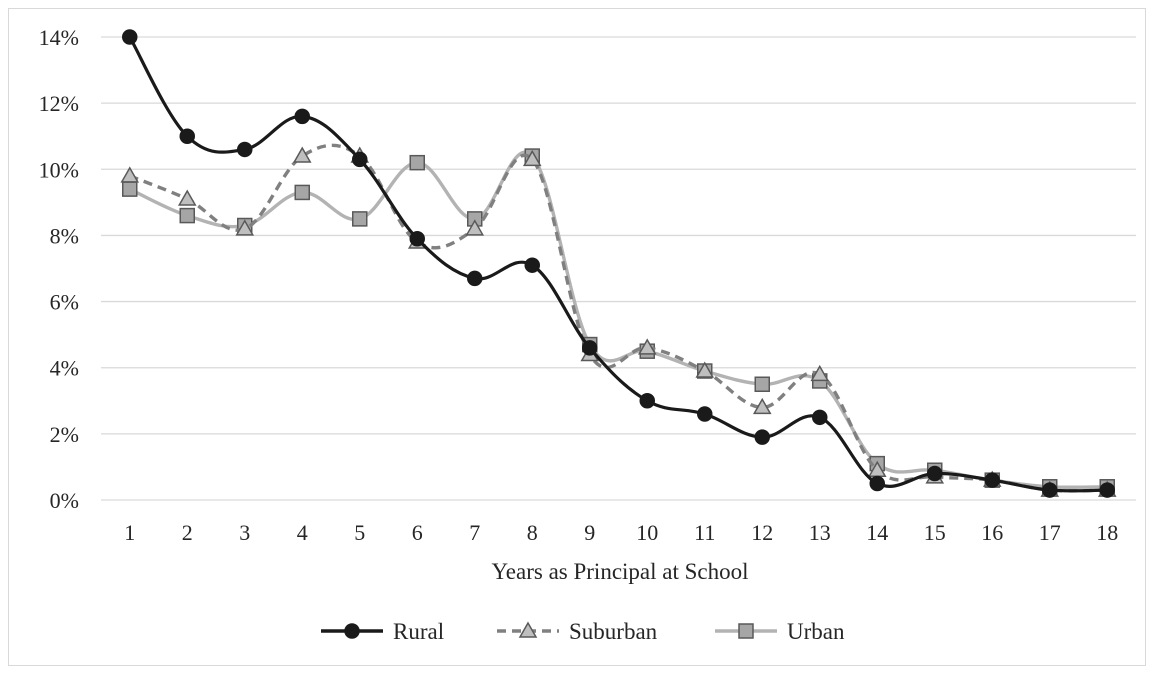 The width and height of the screenshot is (1154, 674). Describe the element at coordinates (619, 571) in the screenshot. I see `x-axis-title: Years as Principal at School` at that location.